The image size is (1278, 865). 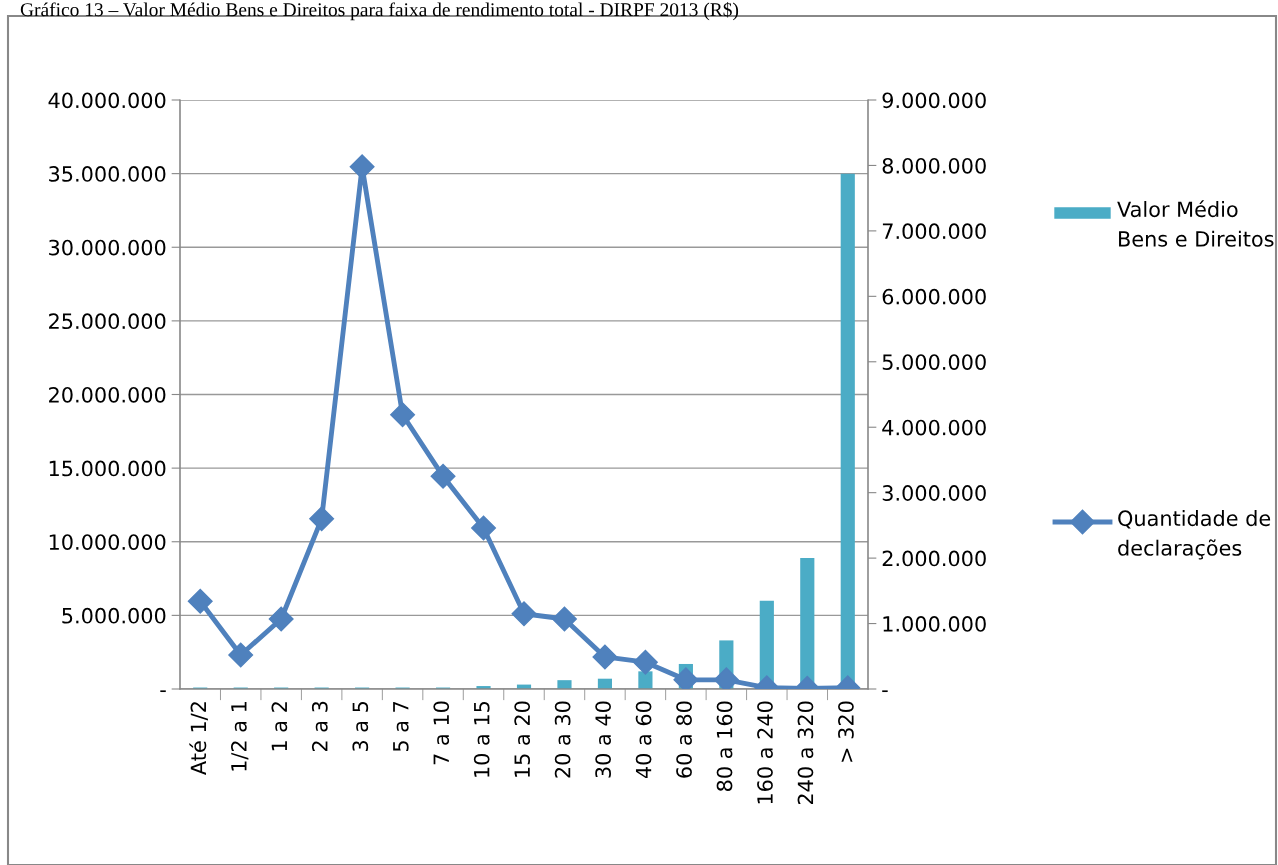 I want to click on y2-tick-label: 2.000.000, so click(x=934, y=558).